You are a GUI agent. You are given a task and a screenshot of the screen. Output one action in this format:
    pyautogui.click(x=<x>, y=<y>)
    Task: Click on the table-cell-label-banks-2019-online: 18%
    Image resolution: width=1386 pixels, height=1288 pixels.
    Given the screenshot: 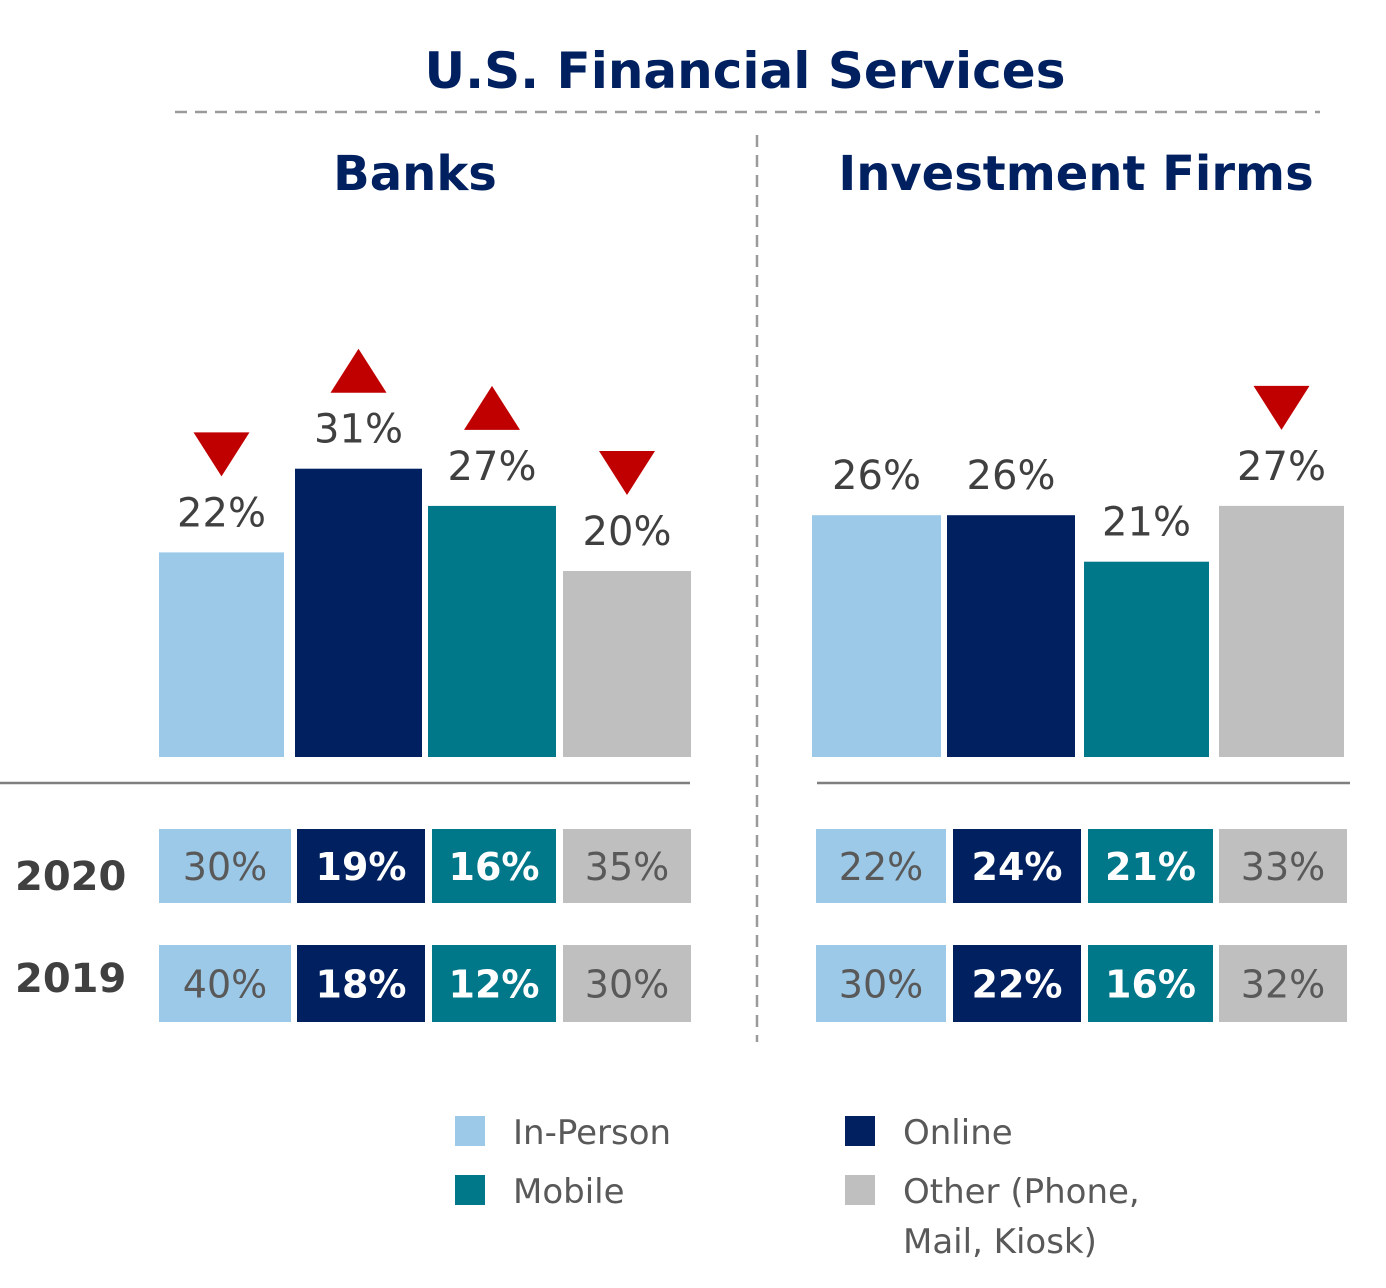 What is the action you would take?
    pyautogui.click(x=361, y=985)
    